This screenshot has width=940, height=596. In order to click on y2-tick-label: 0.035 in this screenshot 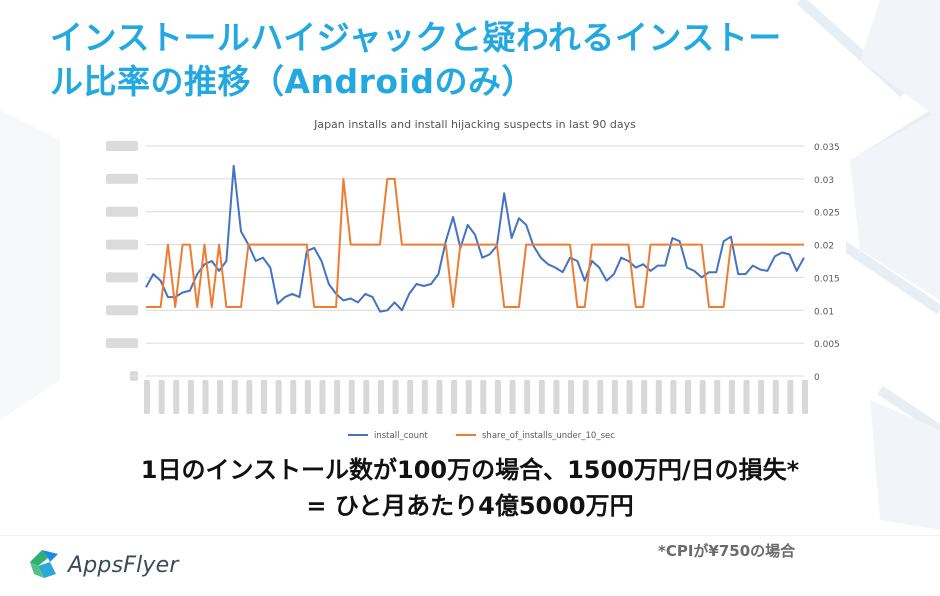, I will do `click(827, 148)`.